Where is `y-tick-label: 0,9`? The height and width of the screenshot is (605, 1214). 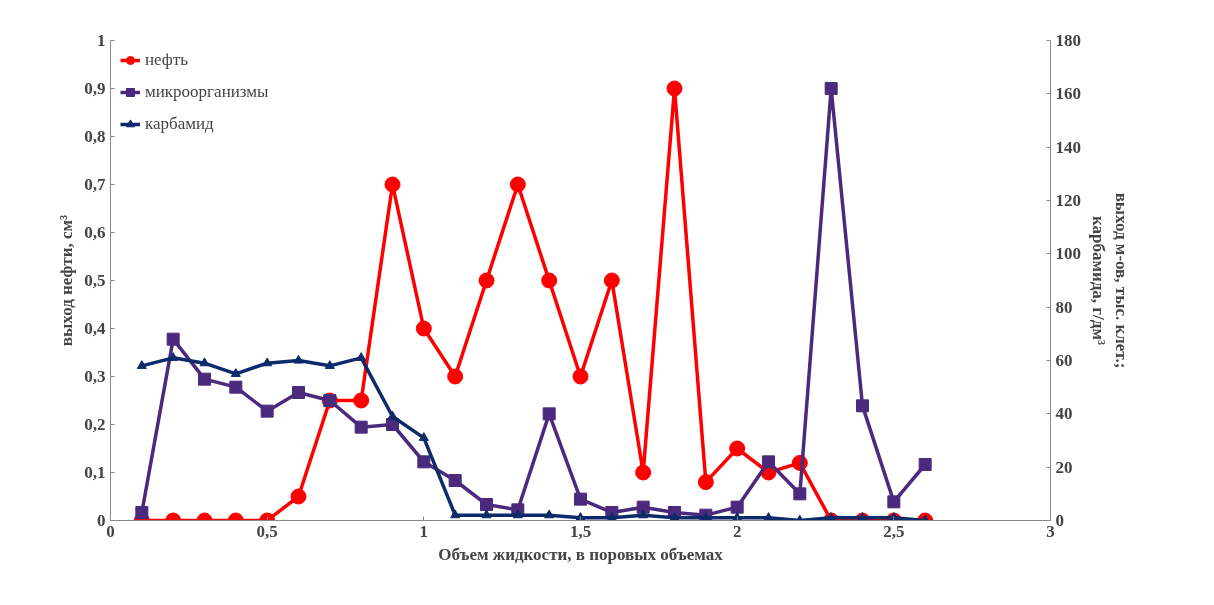
y-tick-label: 0,9 is located at coordinates (95, 88).